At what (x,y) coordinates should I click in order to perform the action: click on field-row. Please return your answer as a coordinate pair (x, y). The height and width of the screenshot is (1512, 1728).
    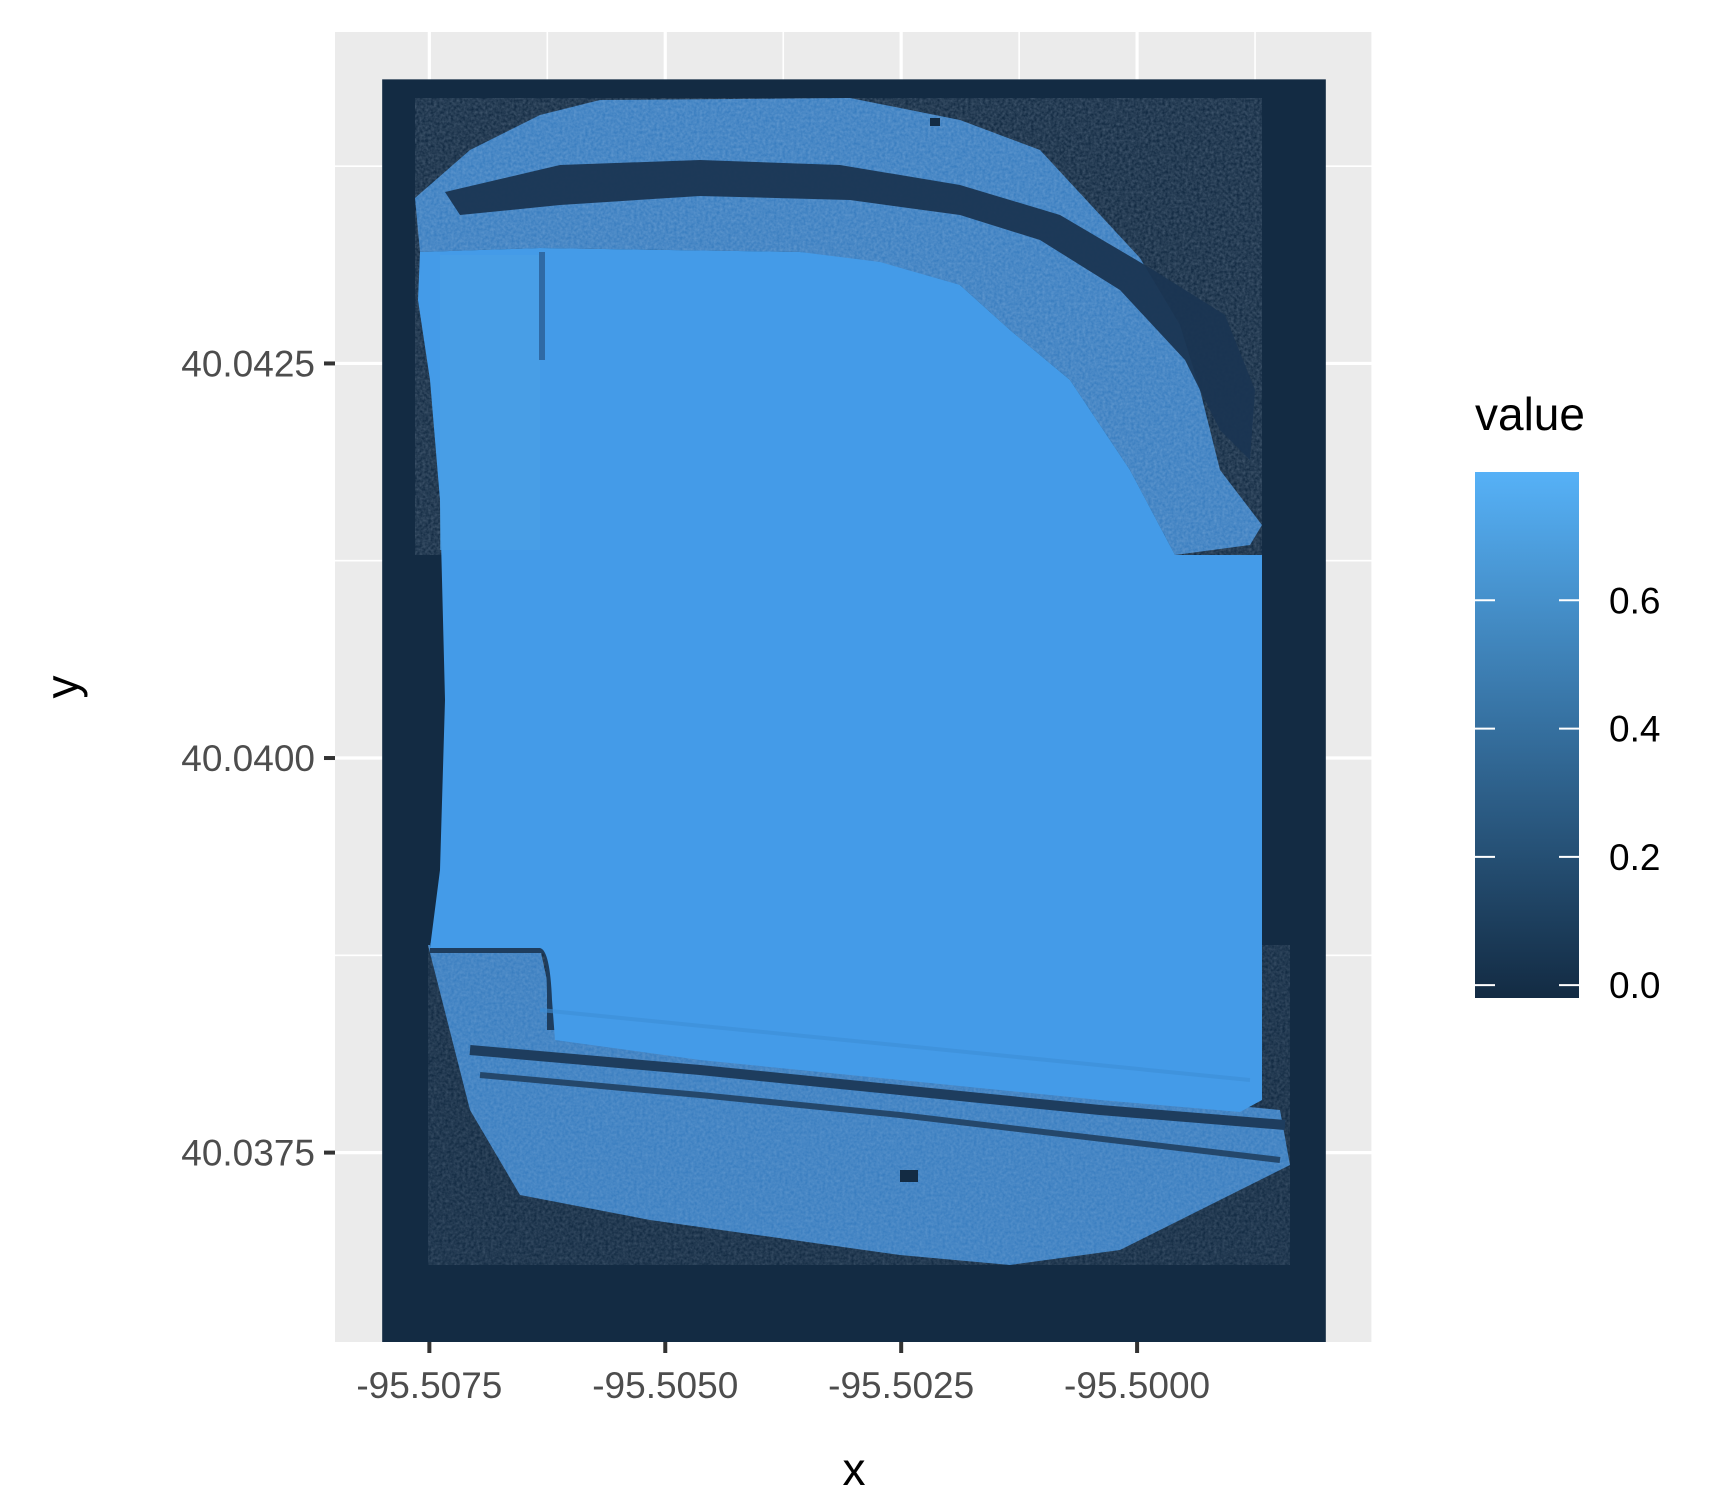
    Looking at the image, I should click on (895, 1045).